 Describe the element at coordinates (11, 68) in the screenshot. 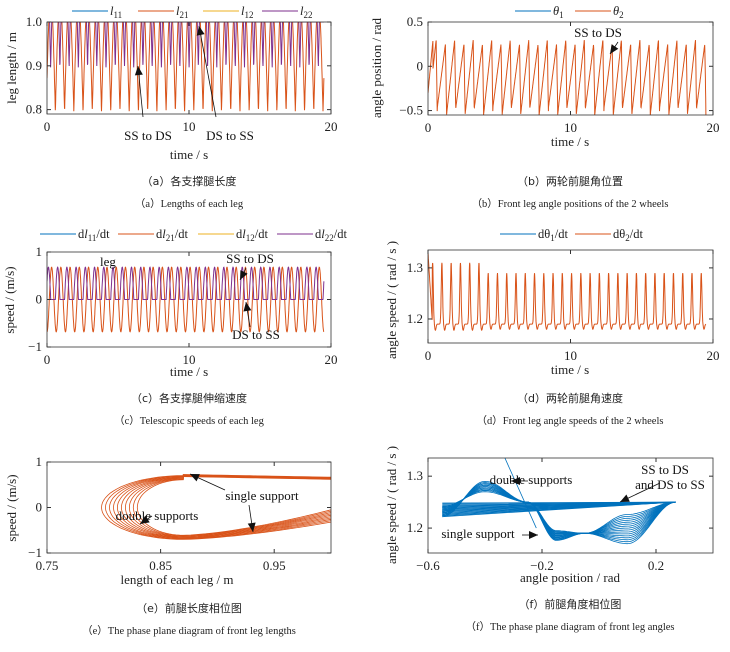

I see `y-axis-label: leg length / m` at that location.